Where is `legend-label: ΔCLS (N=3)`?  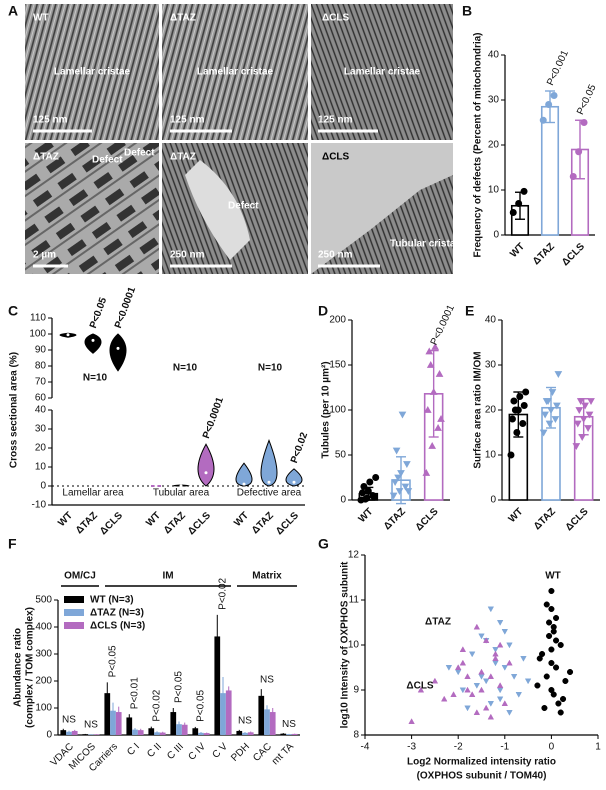 legend-label: ΔCLS (N=3) is located at coordinates (117, 626).